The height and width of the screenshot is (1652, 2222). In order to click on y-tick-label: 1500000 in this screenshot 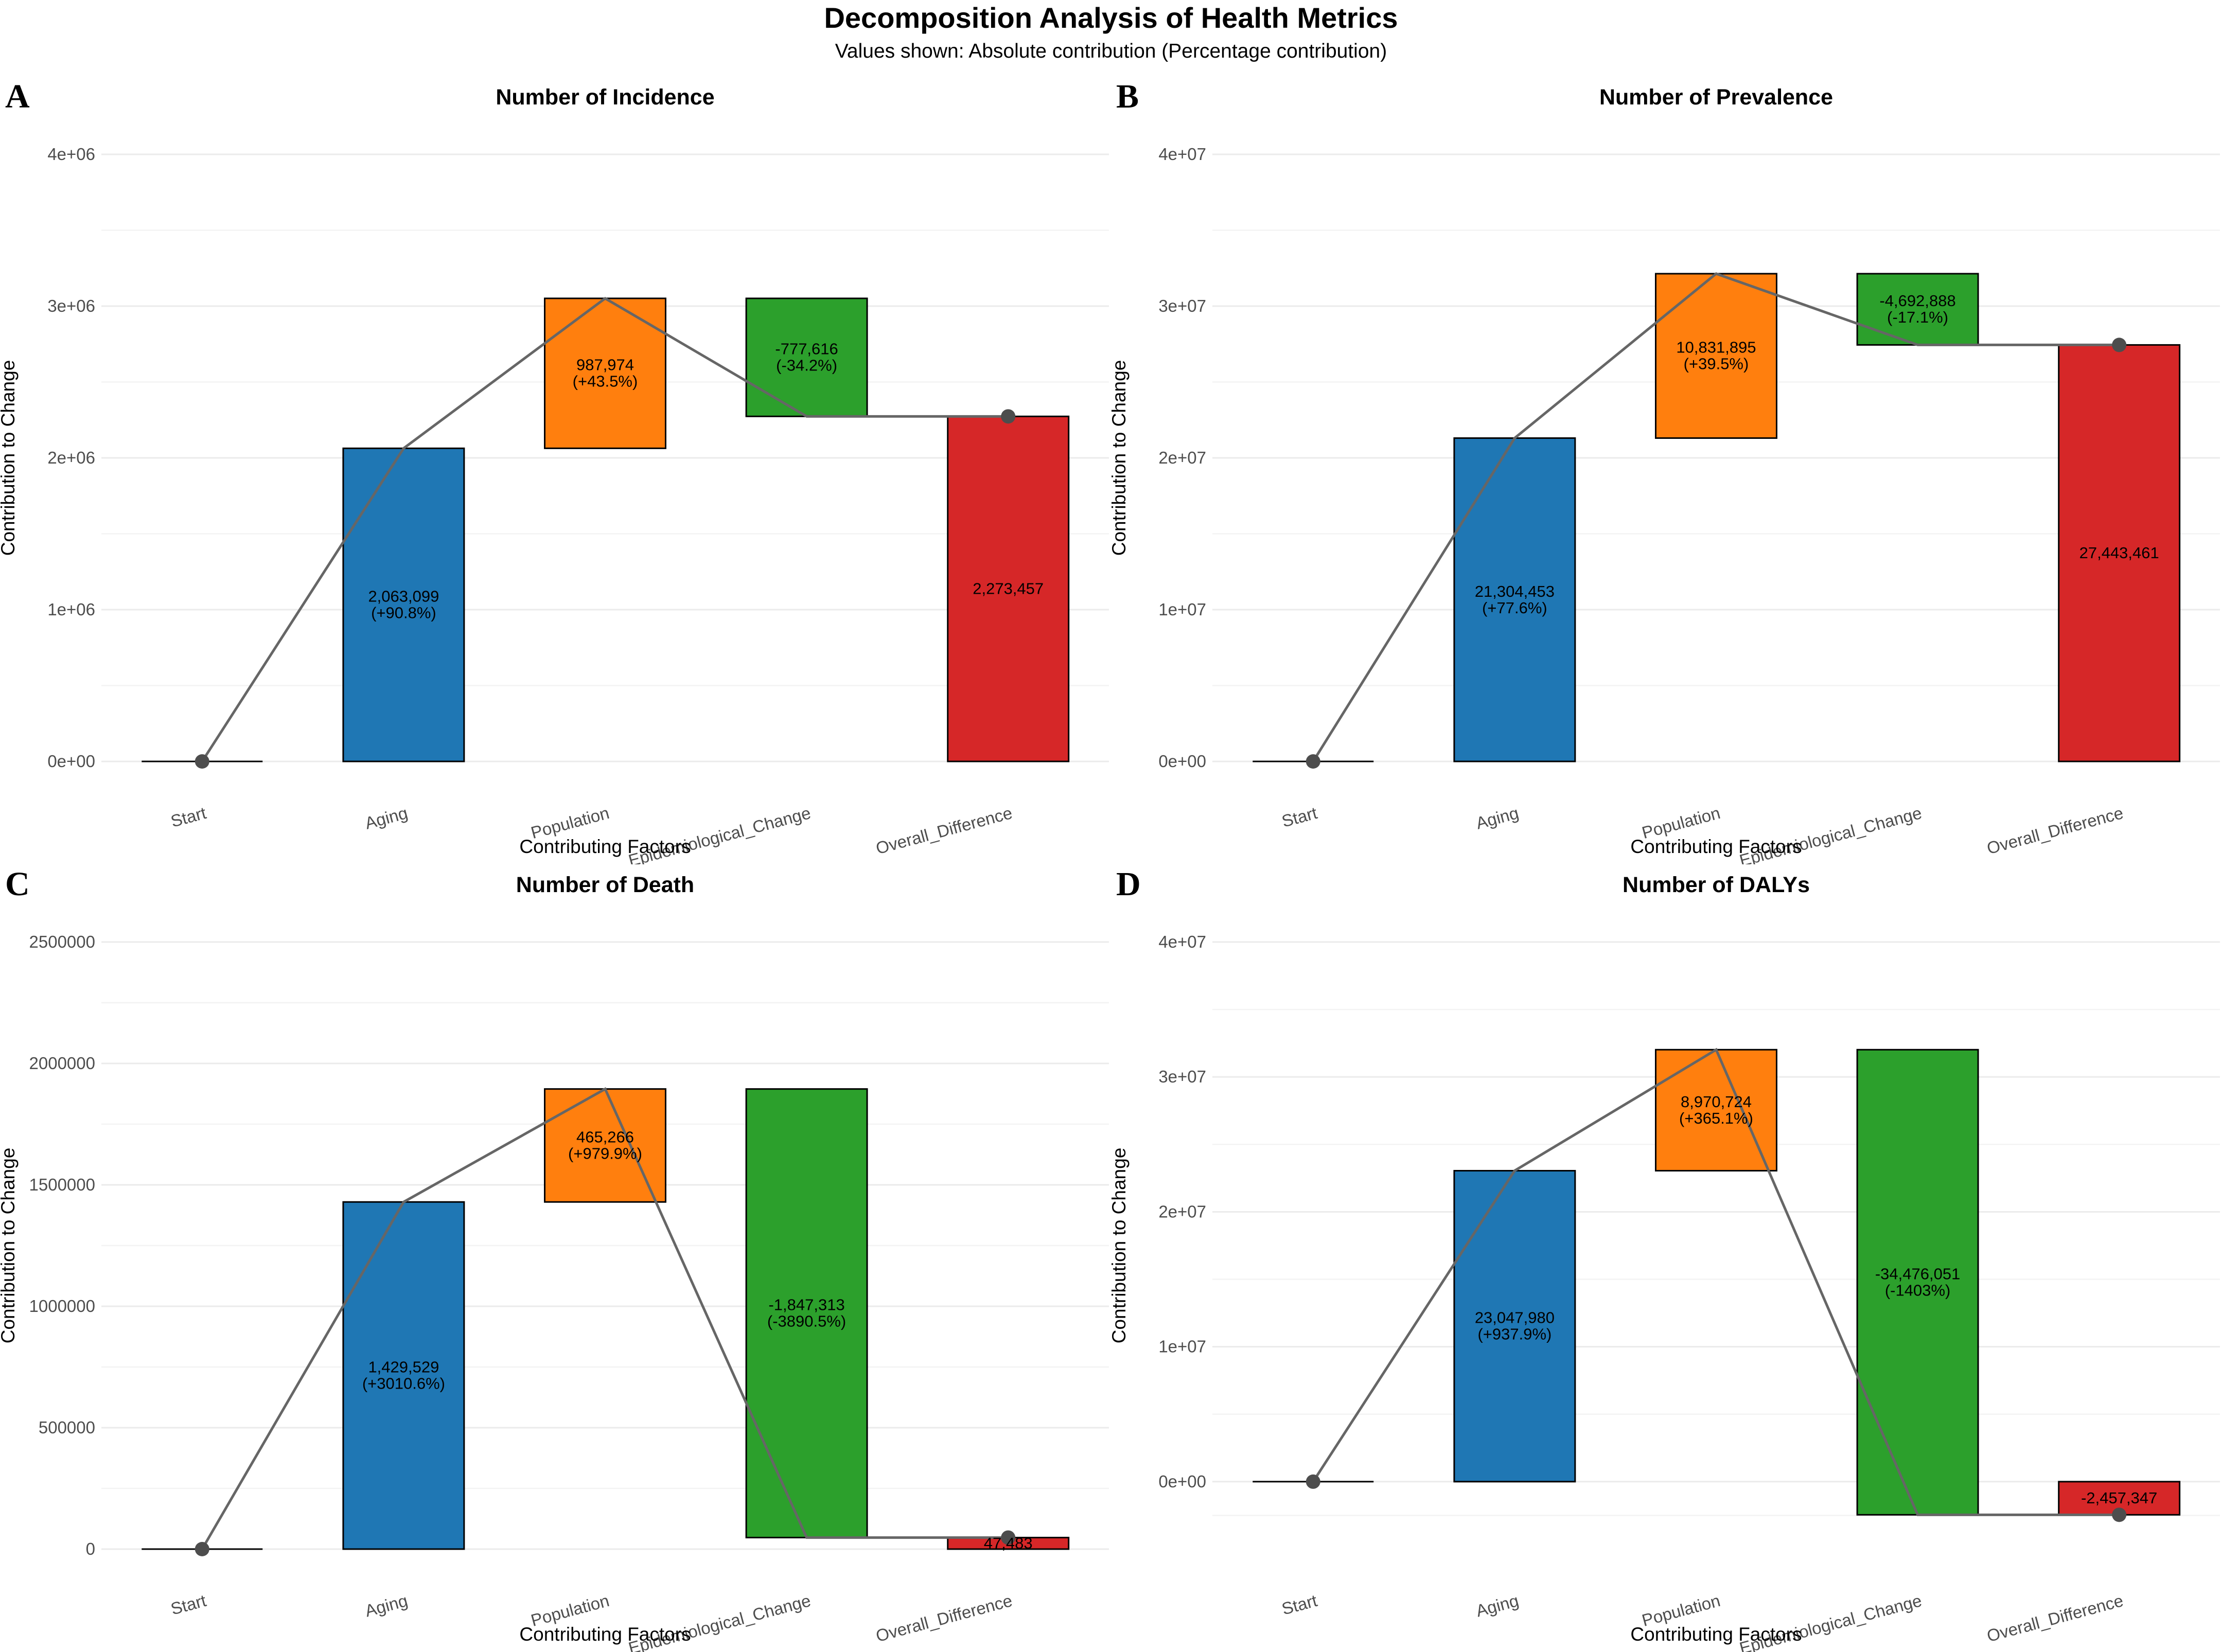, I will do `click(62, 1185)`.